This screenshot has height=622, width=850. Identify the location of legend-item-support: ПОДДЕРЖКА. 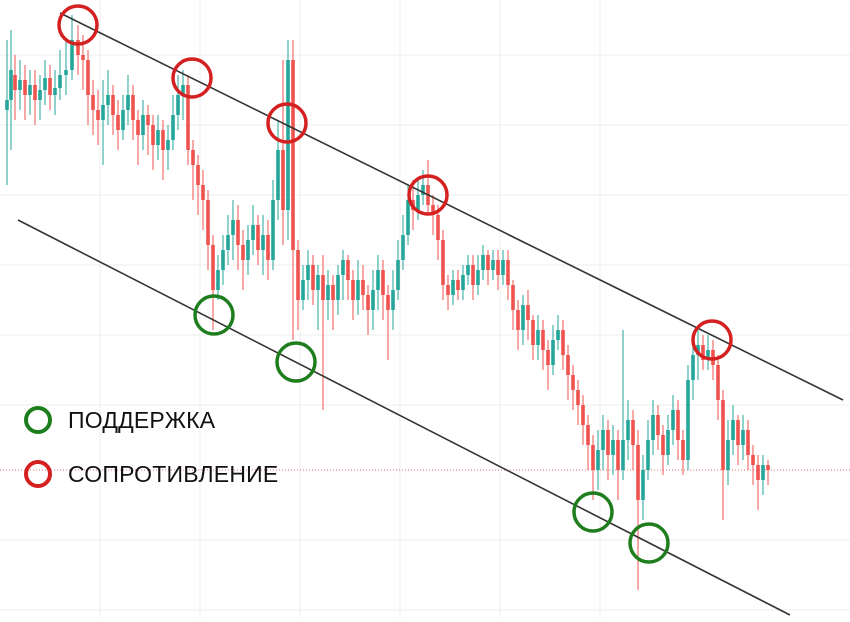
(151, 420).